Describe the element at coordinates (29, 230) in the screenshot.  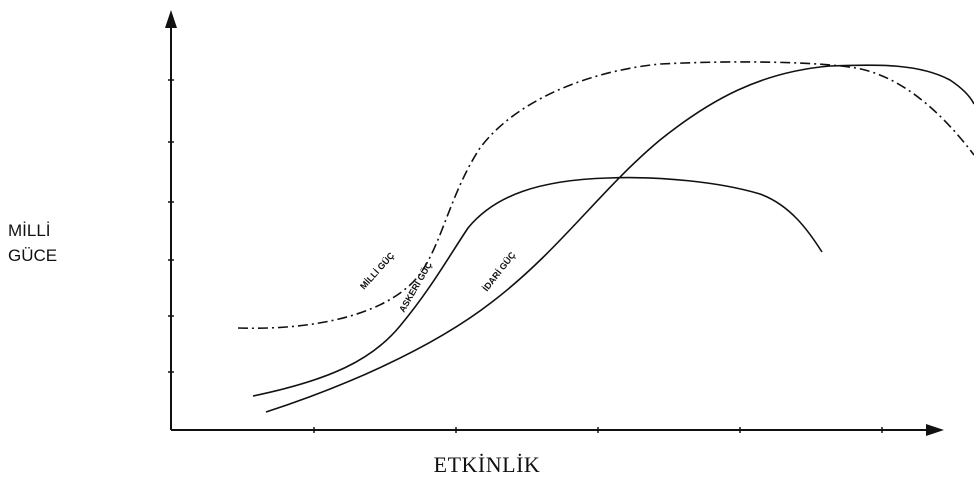
I see `y-axis-label-line1: MİLLİ` at that location.